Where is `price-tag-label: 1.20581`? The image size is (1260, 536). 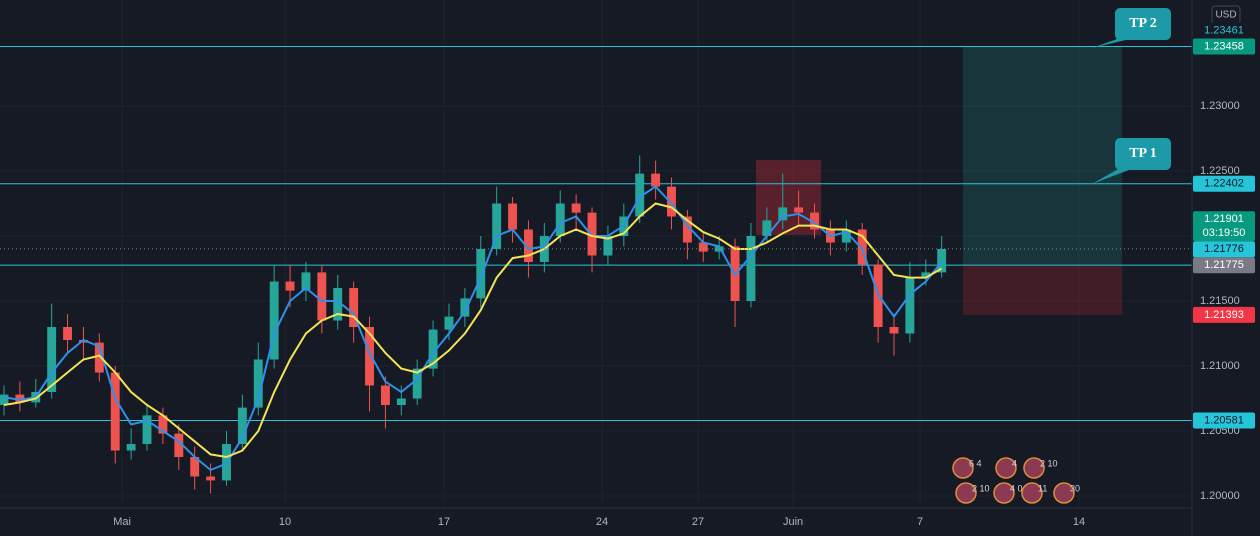 price-tag-label: 1.20581 is located at coordinates (1224, 420).